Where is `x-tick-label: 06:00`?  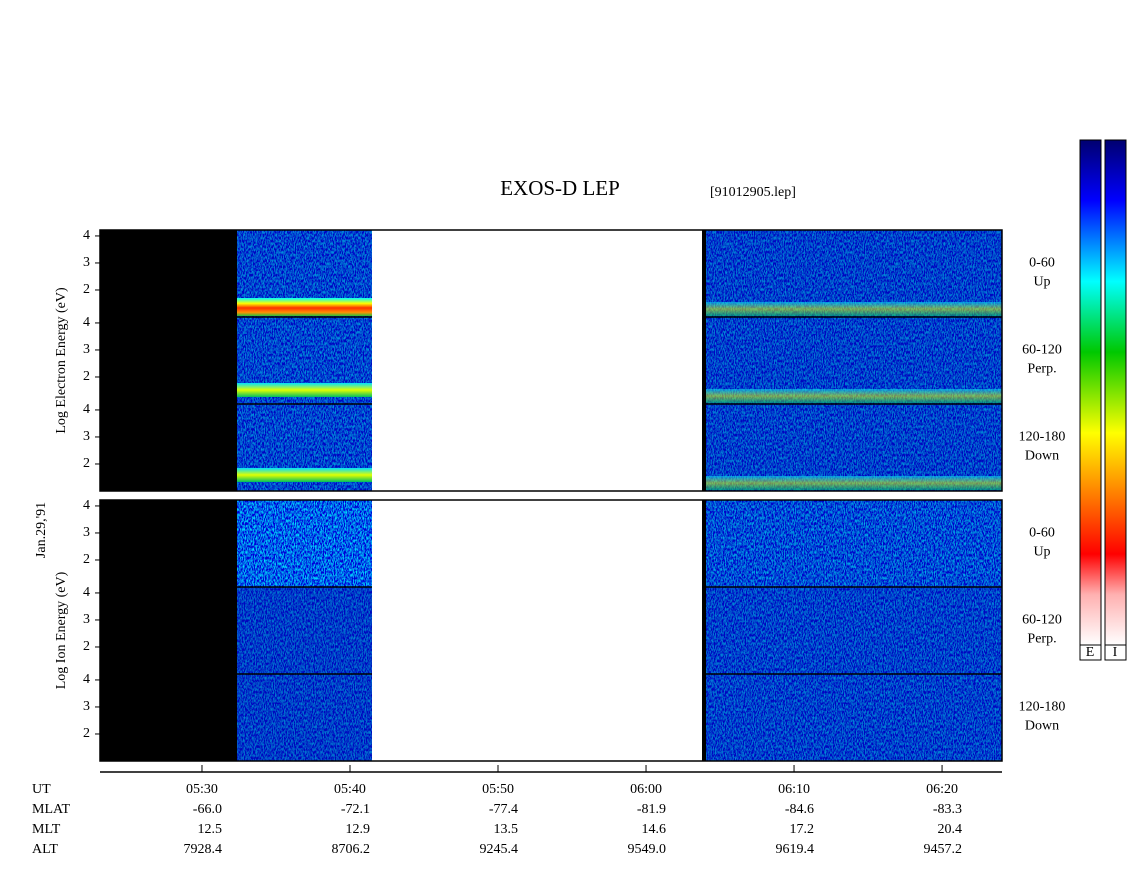 x-tick-label: 06:00 is located at coordinates (646, 789).